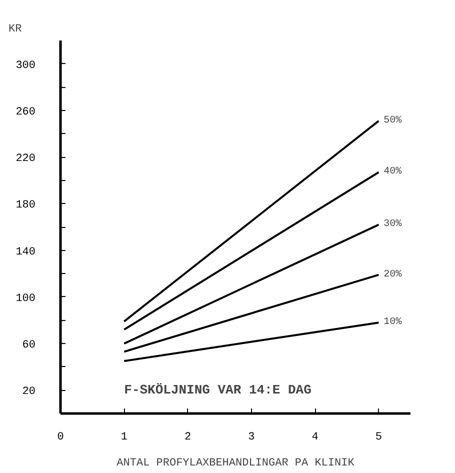 The height and width of the screenshot is (473, 455). What do you see at coordinates (29, 346) in the screenshot?
I see `y-tick-label: 60` at bounding box center [29, 346].